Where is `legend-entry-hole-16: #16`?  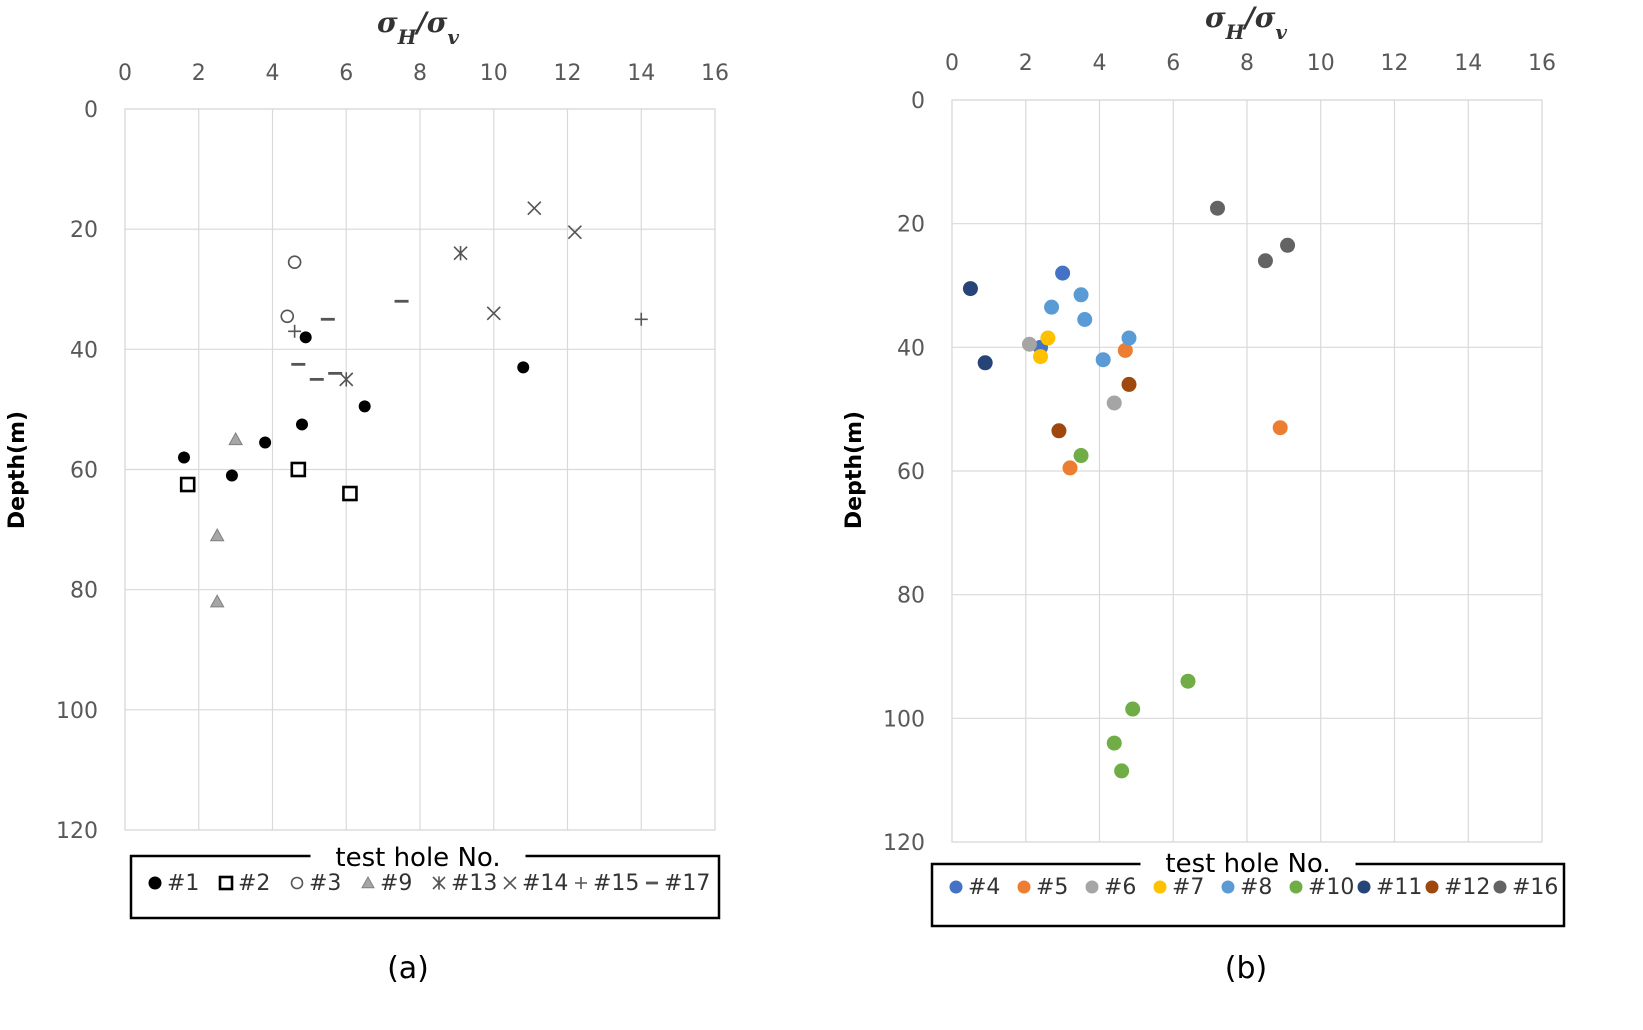
legend-entry-hole-16: #16 is located at coordinates (1525, 887).